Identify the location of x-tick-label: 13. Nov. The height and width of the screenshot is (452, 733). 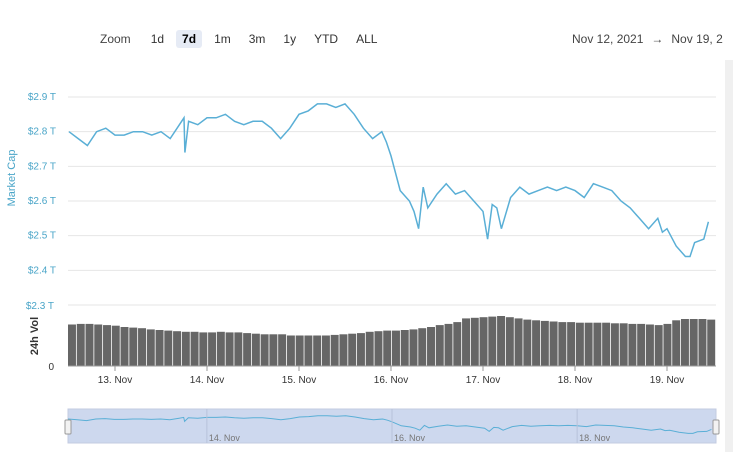
(115, 380).